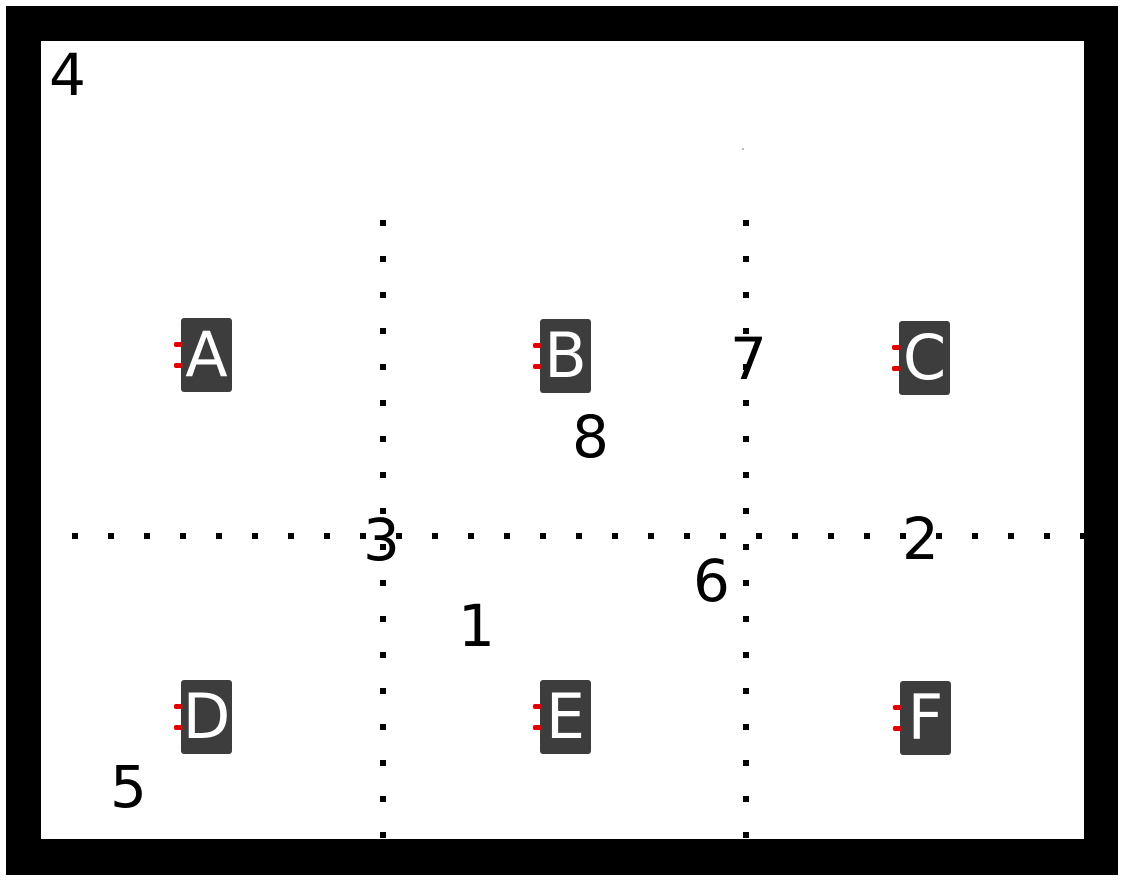 This screenshot has height=881, width=1125. What do you see at coordinates (748, 359) in the screenshot?
I see `region-number-7: 7` at bounding box center [748, 359].